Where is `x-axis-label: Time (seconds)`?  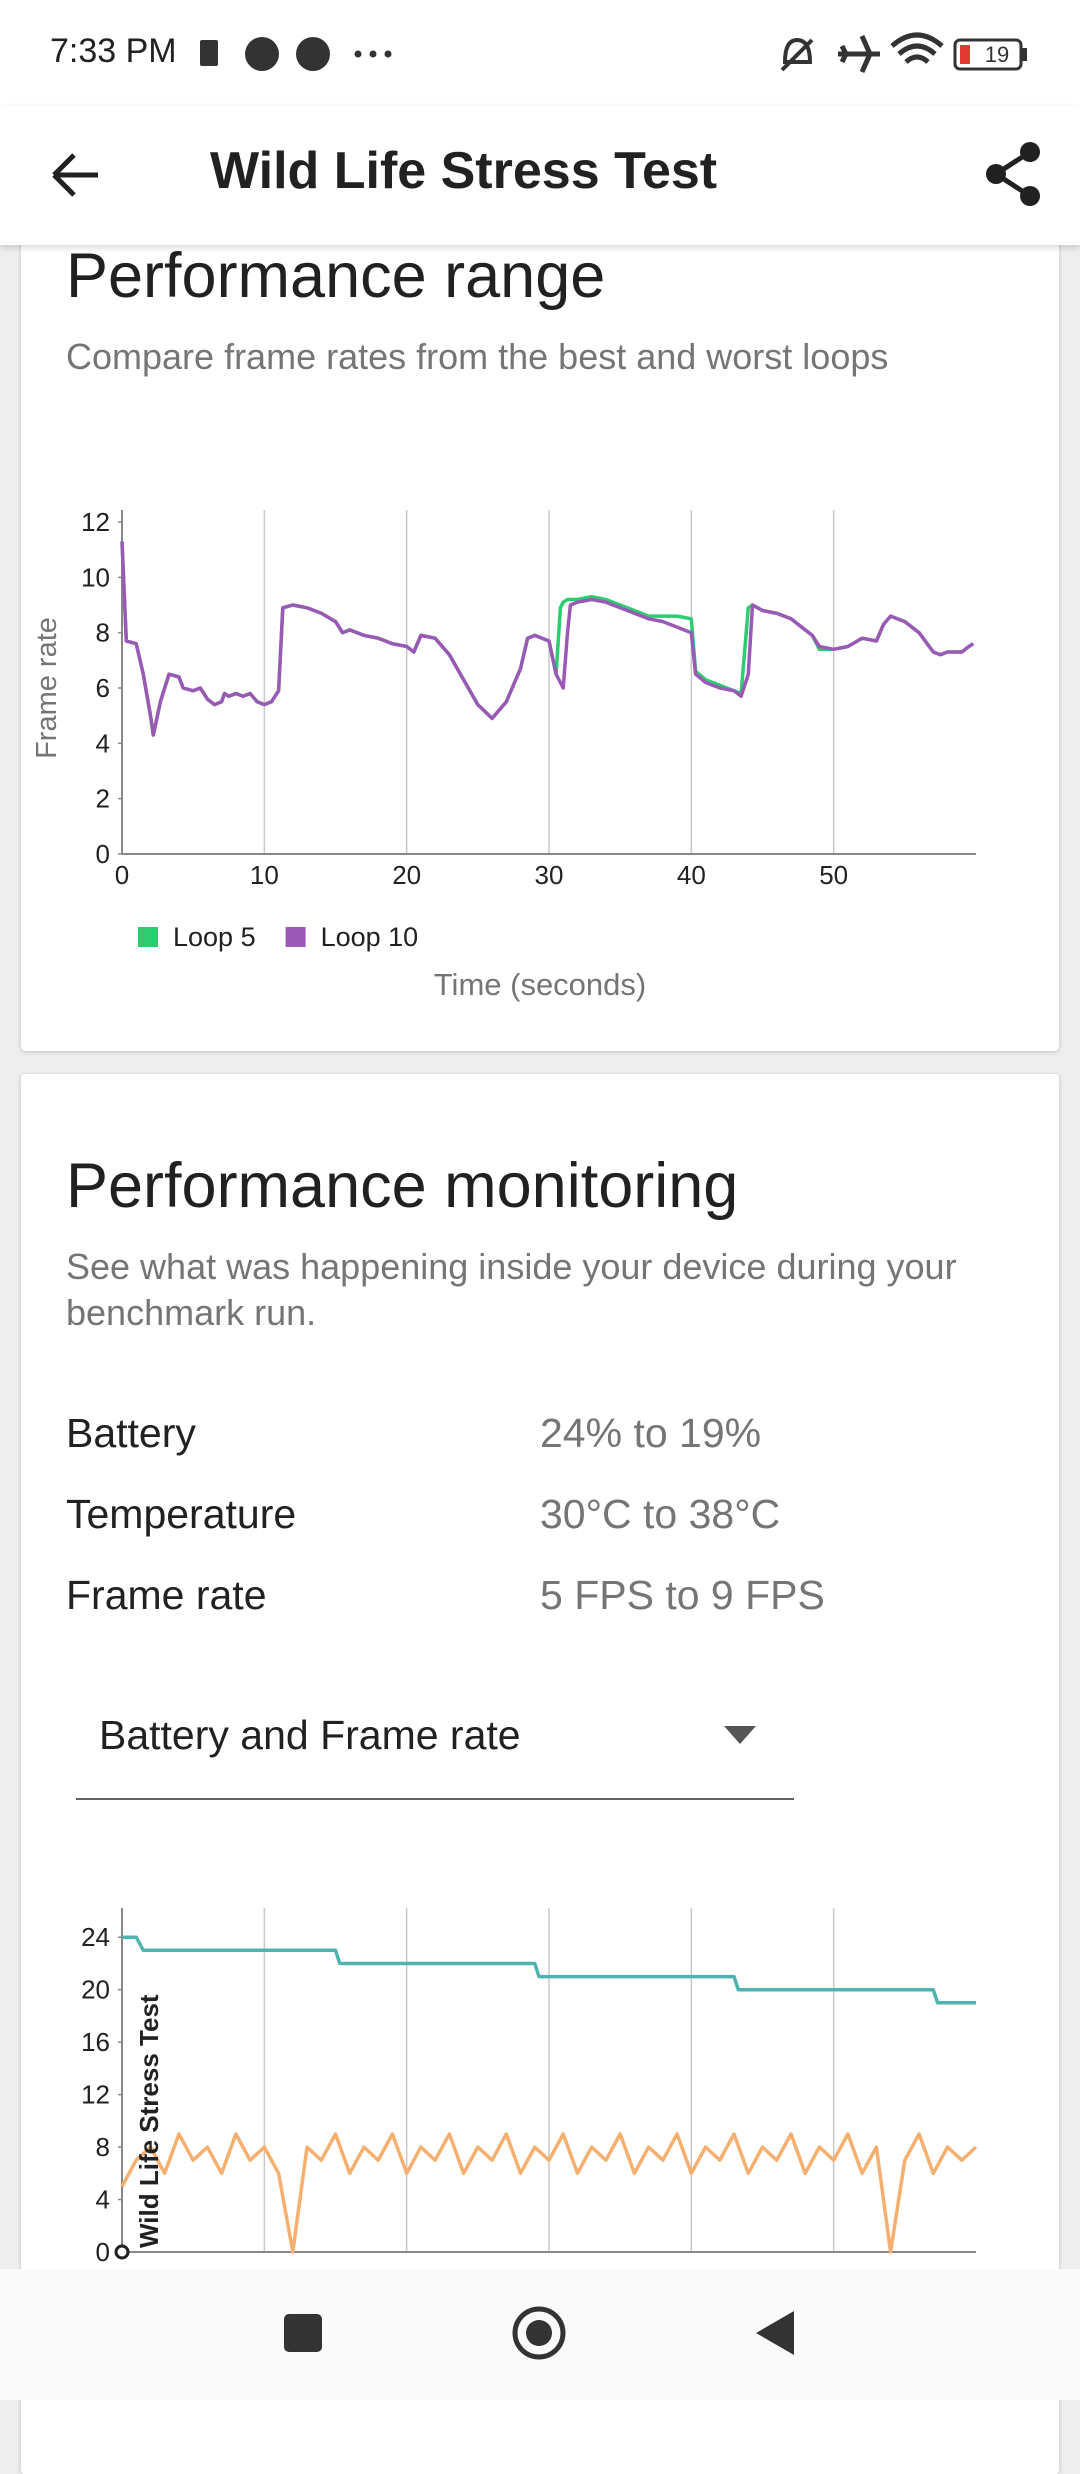
x-axis-label: Time (seconds) is located at coordinates (540, 984).